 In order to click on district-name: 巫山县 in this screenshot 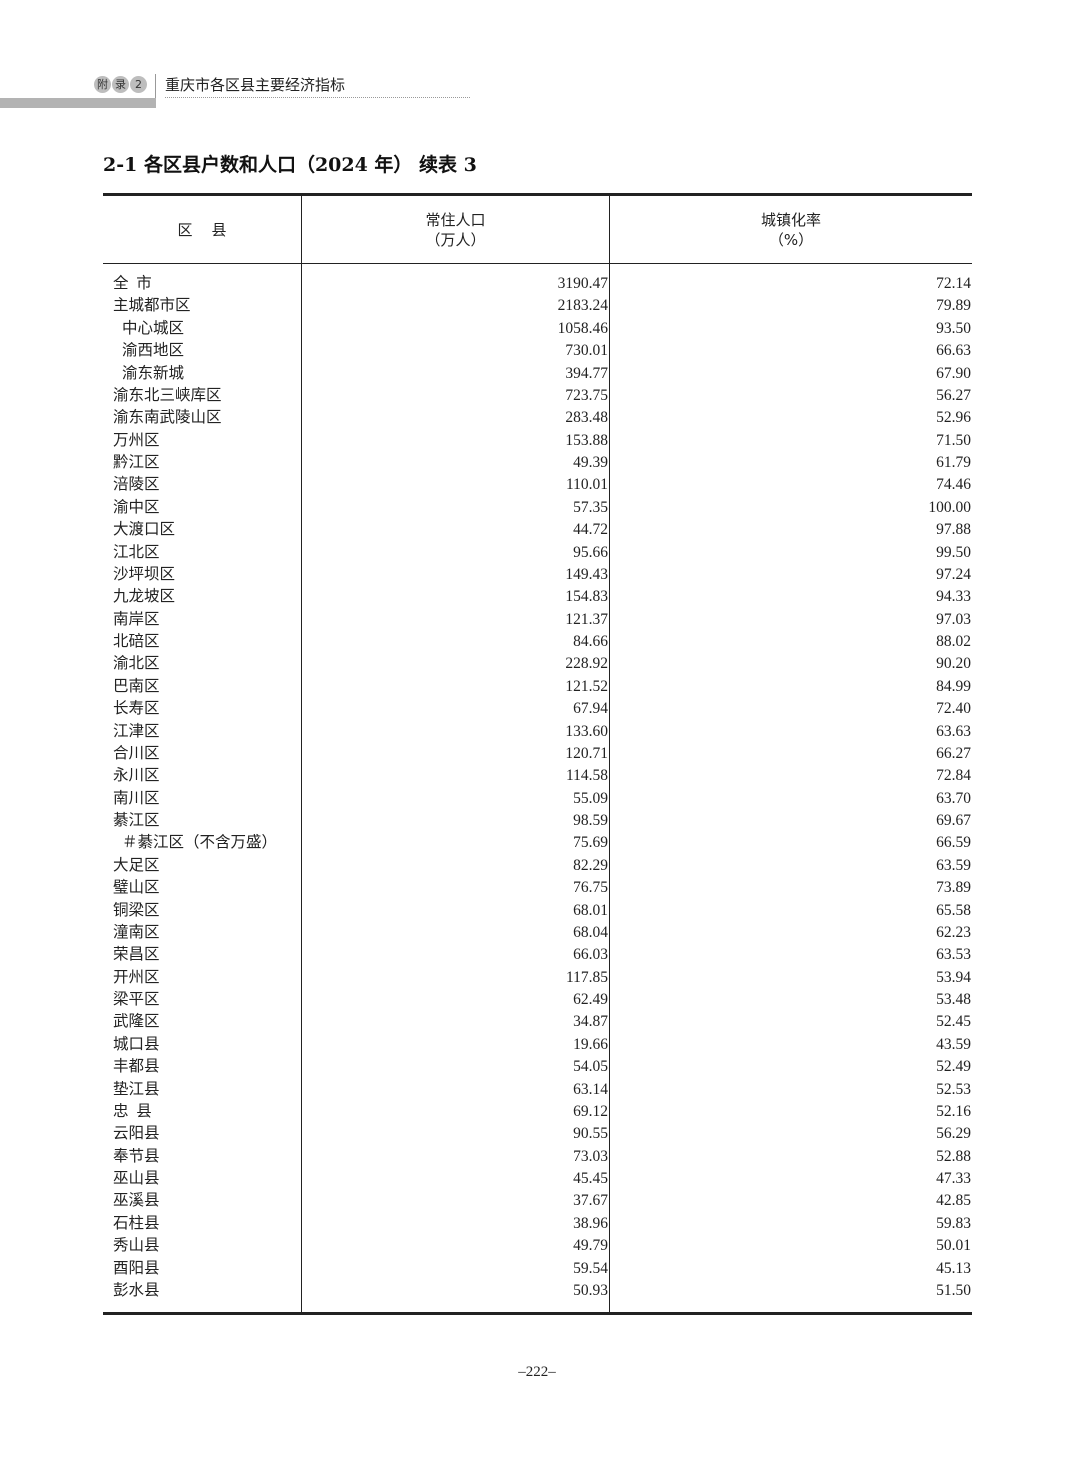, I will do `click(136, 1178)`.